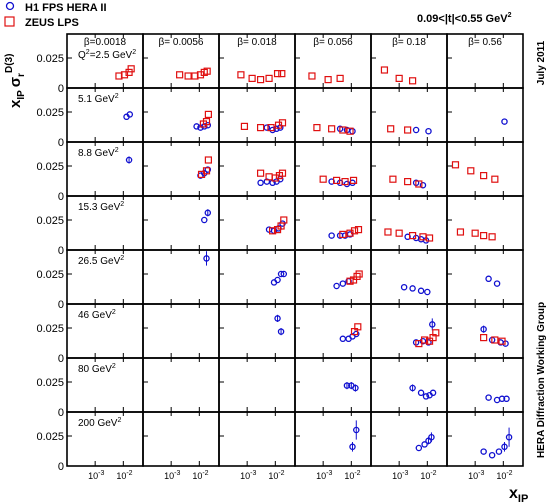  Describe the element at coordinates (523, 497) in the screenshot. I see `x-axis-label-sub: IP` at that location.